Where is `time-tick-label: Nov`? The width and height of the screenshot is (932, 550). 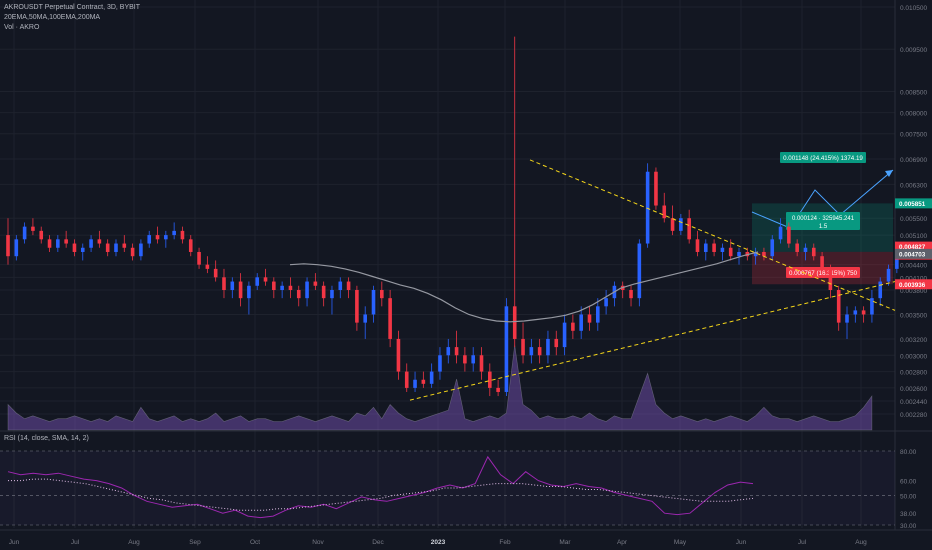
time-tick-label: Nov is located at coordinates (318, 542).